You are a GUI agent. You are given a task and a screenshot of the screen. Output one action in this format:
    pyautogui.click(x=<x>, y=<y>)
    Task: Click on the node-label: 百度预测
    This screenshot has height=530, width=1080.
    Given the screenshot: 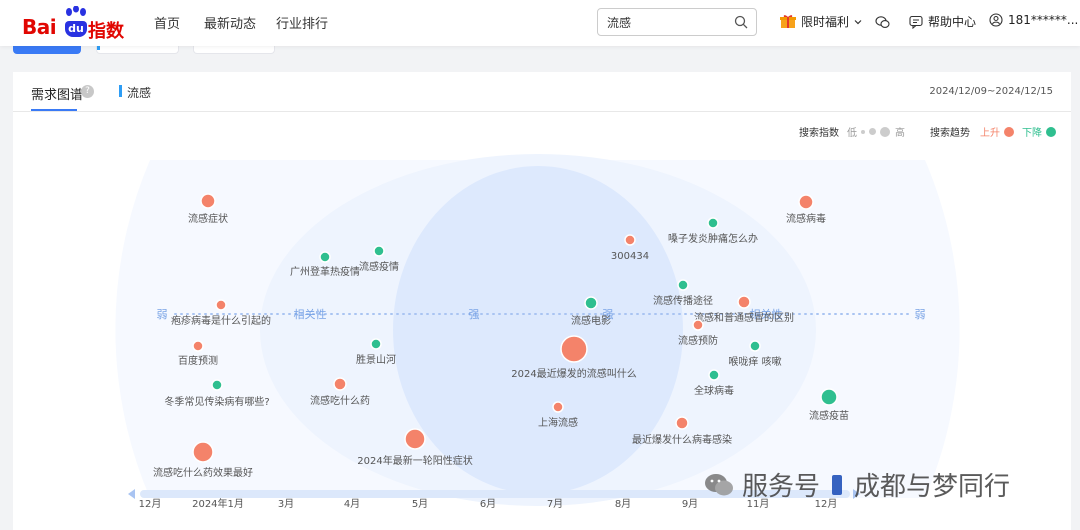 What is the action you would take?
    pyautogui.click(x=198, y=360)
    